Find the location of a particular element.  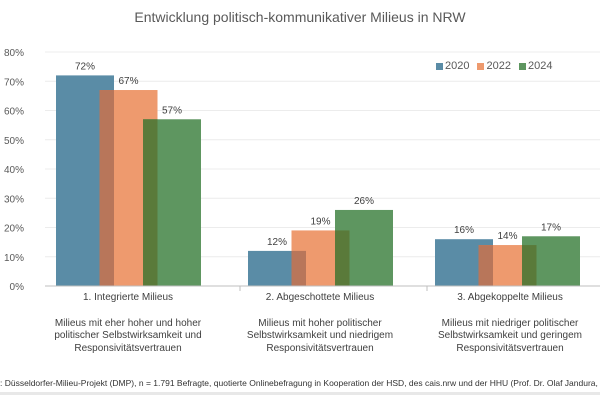

legend-label: 2020 is located at coordinates (457, 66).